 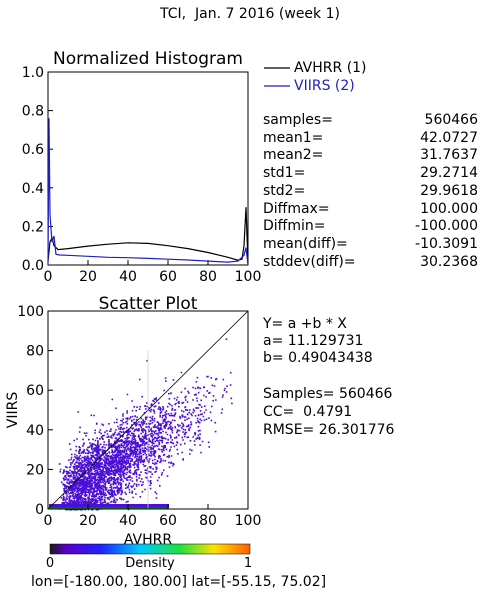 What do you see at coordinates (324, 86) in the screenshot?
I see `legend-label-2: VIIRS (2)` at bounding box center [324, 86].